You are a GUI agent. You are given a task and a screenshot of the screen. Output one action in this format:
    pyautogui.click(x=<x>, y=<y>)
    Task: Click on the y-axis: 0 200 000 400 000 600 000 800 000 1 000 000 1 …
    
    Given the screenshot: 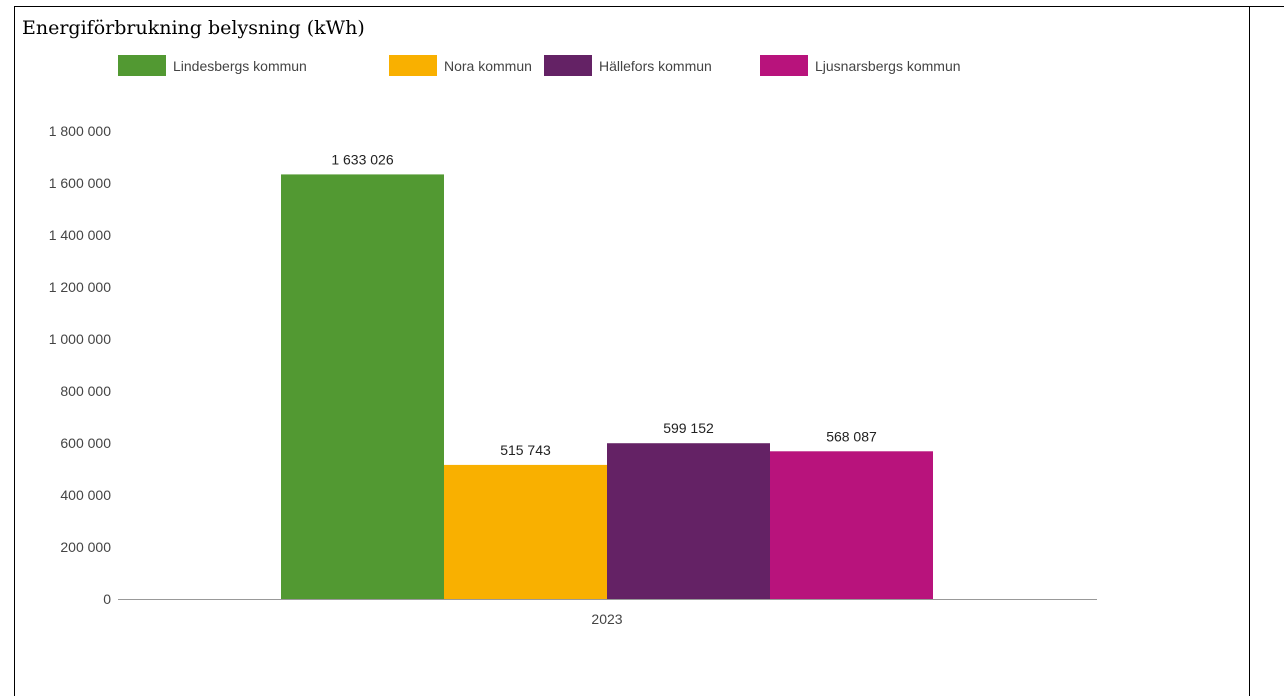 What is the action you would take?
    pyautogui.click(x=80, y=365)
    